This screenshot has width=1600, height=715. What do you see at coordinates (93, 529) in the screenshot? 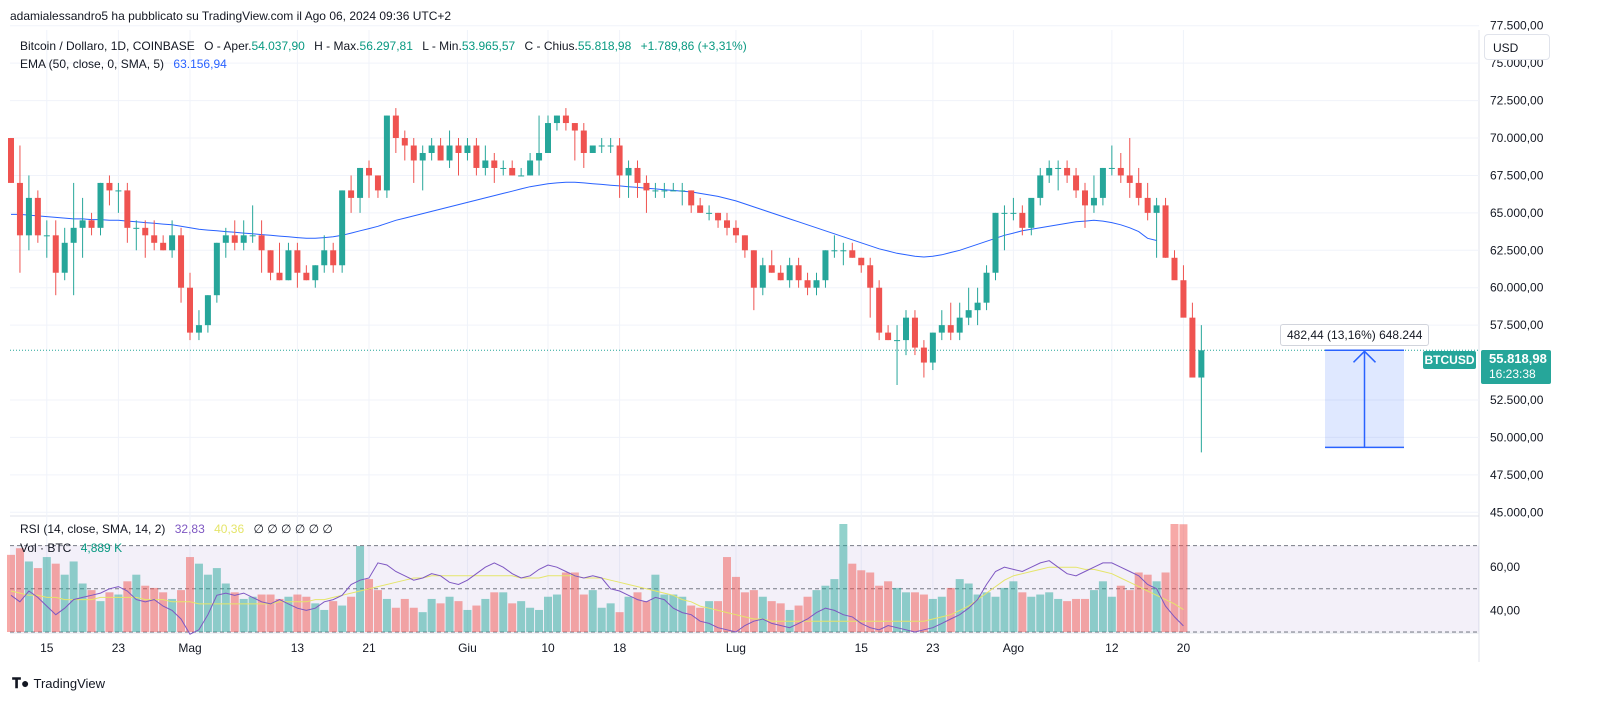
I see `rsi-label: RSI (14, close, SMA, 14, 2)` at bounding box center [93, 529].